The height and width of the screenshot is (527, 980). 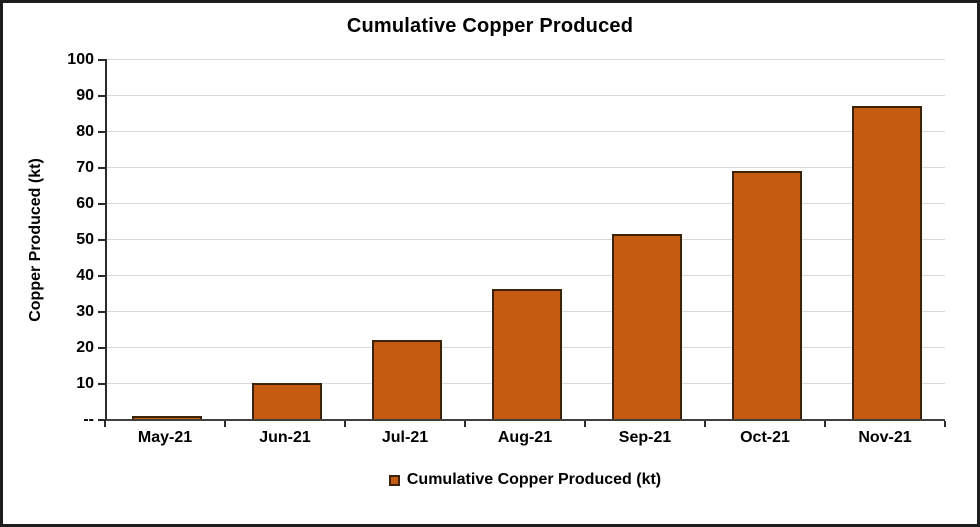 I want to click on legend-color-swatch-icon, so click(x=394, y=480).